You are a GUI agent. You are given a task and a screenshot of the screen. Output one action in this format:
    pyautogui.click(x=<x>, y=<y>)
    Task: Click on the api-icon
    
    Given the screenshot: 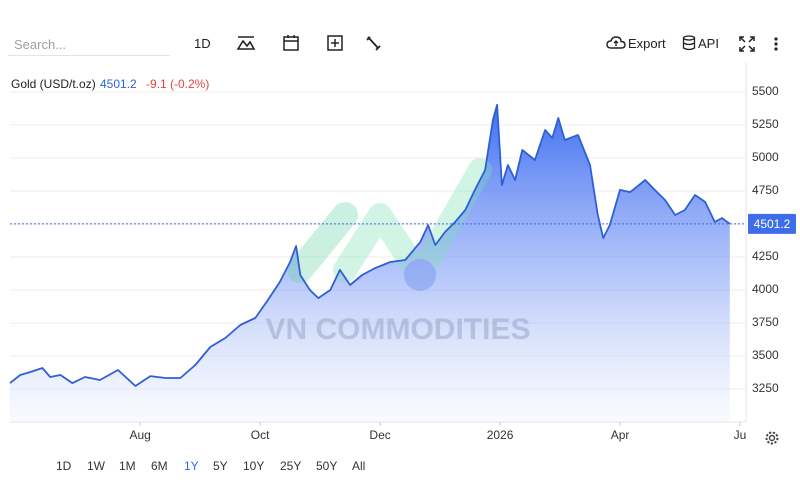 What is the action you would take?
    pyautogui.click(x=689, y=43)
    